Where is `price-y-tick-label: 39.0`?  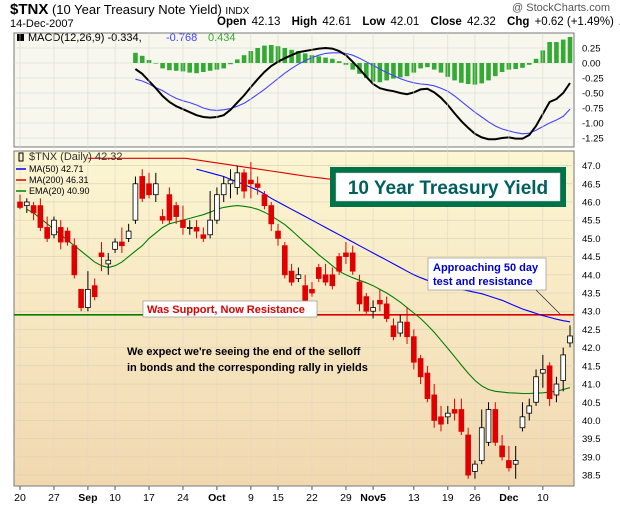 price-y-tick-label: 39.0 is located at coordinates (591, 457).